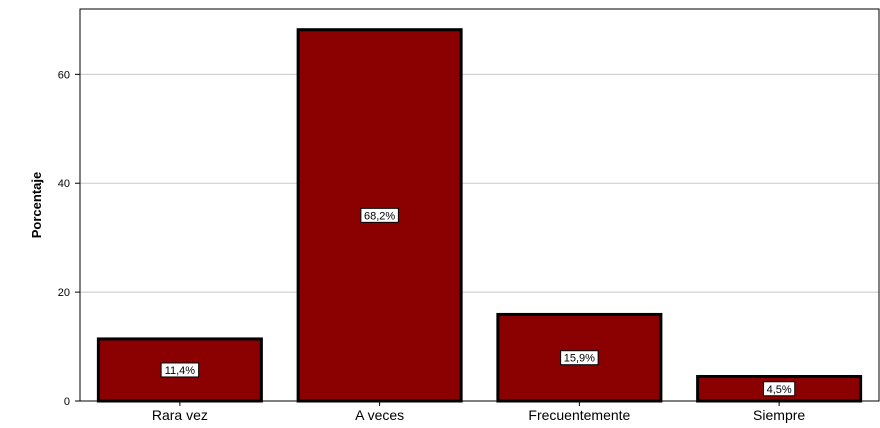 Image resolution: width=880 pixels, height=428 pixels. I want to click on x-category-label: A veces, so click(379, 415).